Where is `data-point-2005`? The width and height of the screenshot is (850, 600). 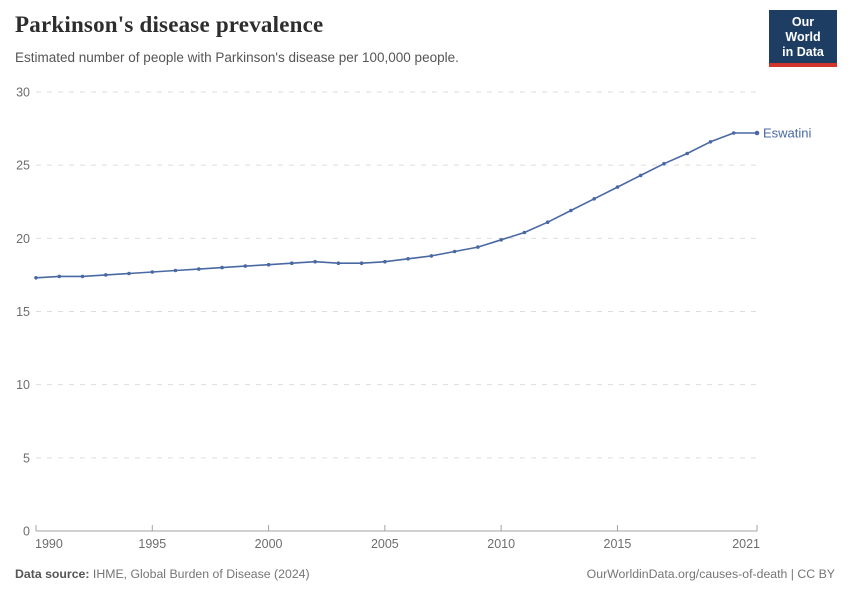
data-point-2005 is located at coordinates (385, 261).